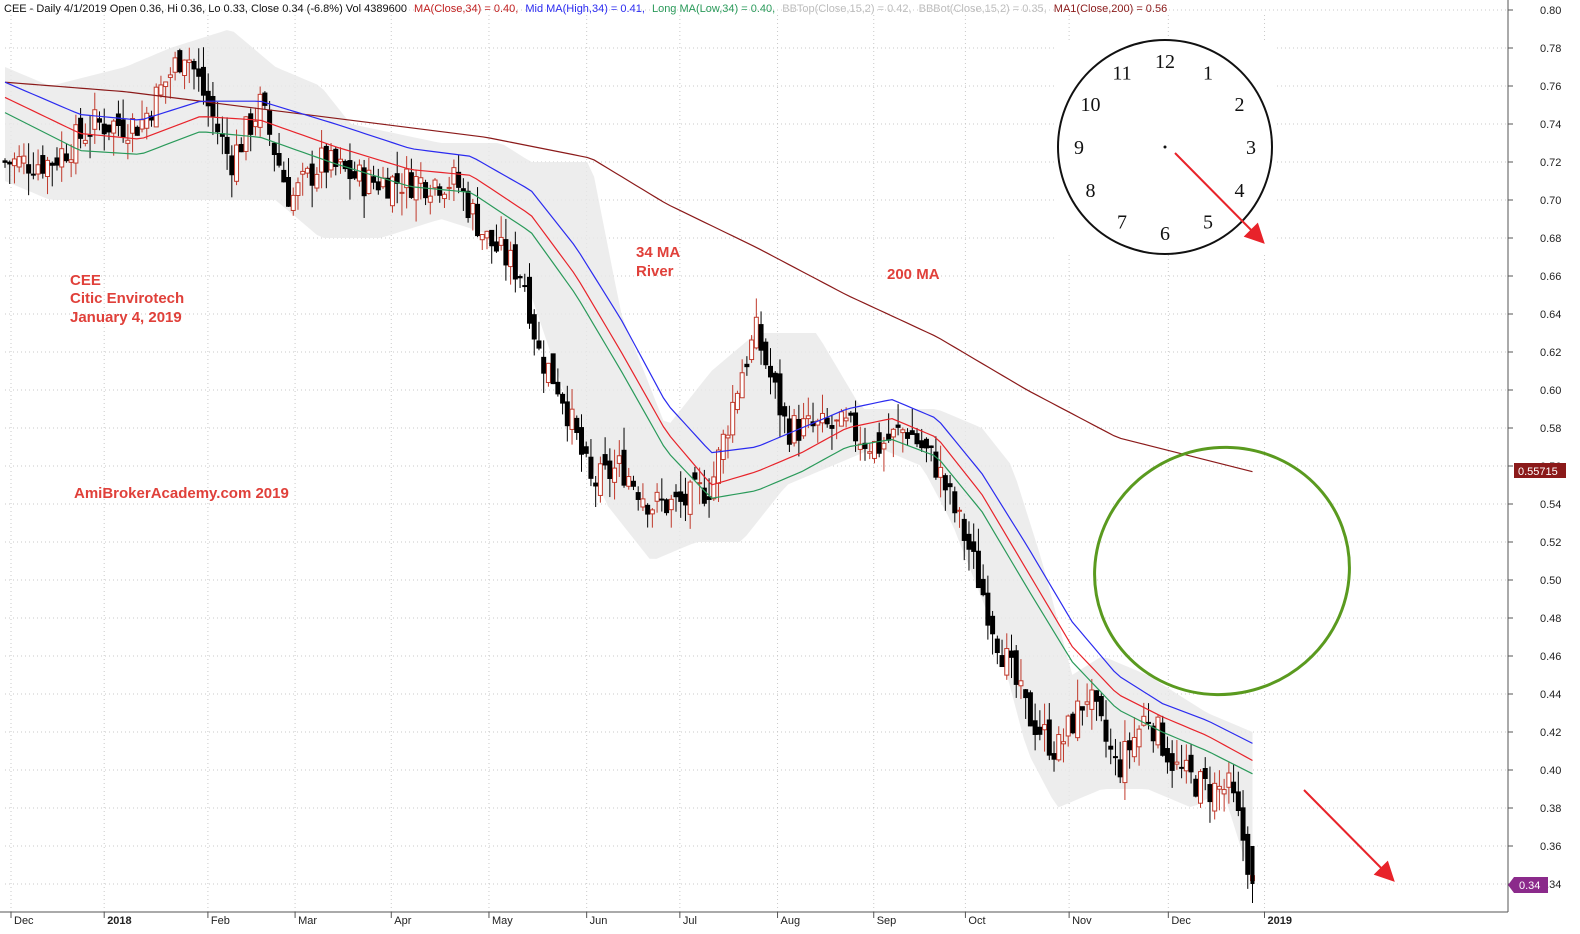  What do you see at coordinates (976, 921) in the screenshot?
I see `x-tick-label: Oct` at bounding box center [976, 921].